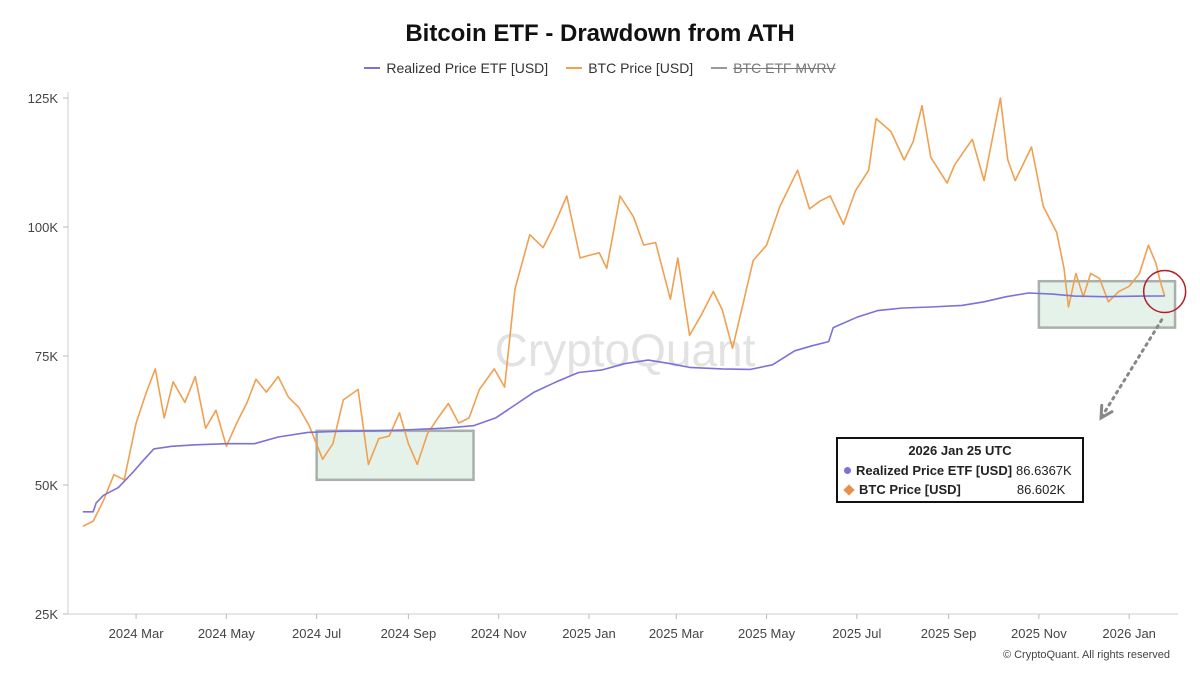 The width and height of the screenshot is (1200, 675). What do you see at coordinates (1164, 291) in the screenshot?
I see `highlight-circle` at bounding box center [1164, 291].